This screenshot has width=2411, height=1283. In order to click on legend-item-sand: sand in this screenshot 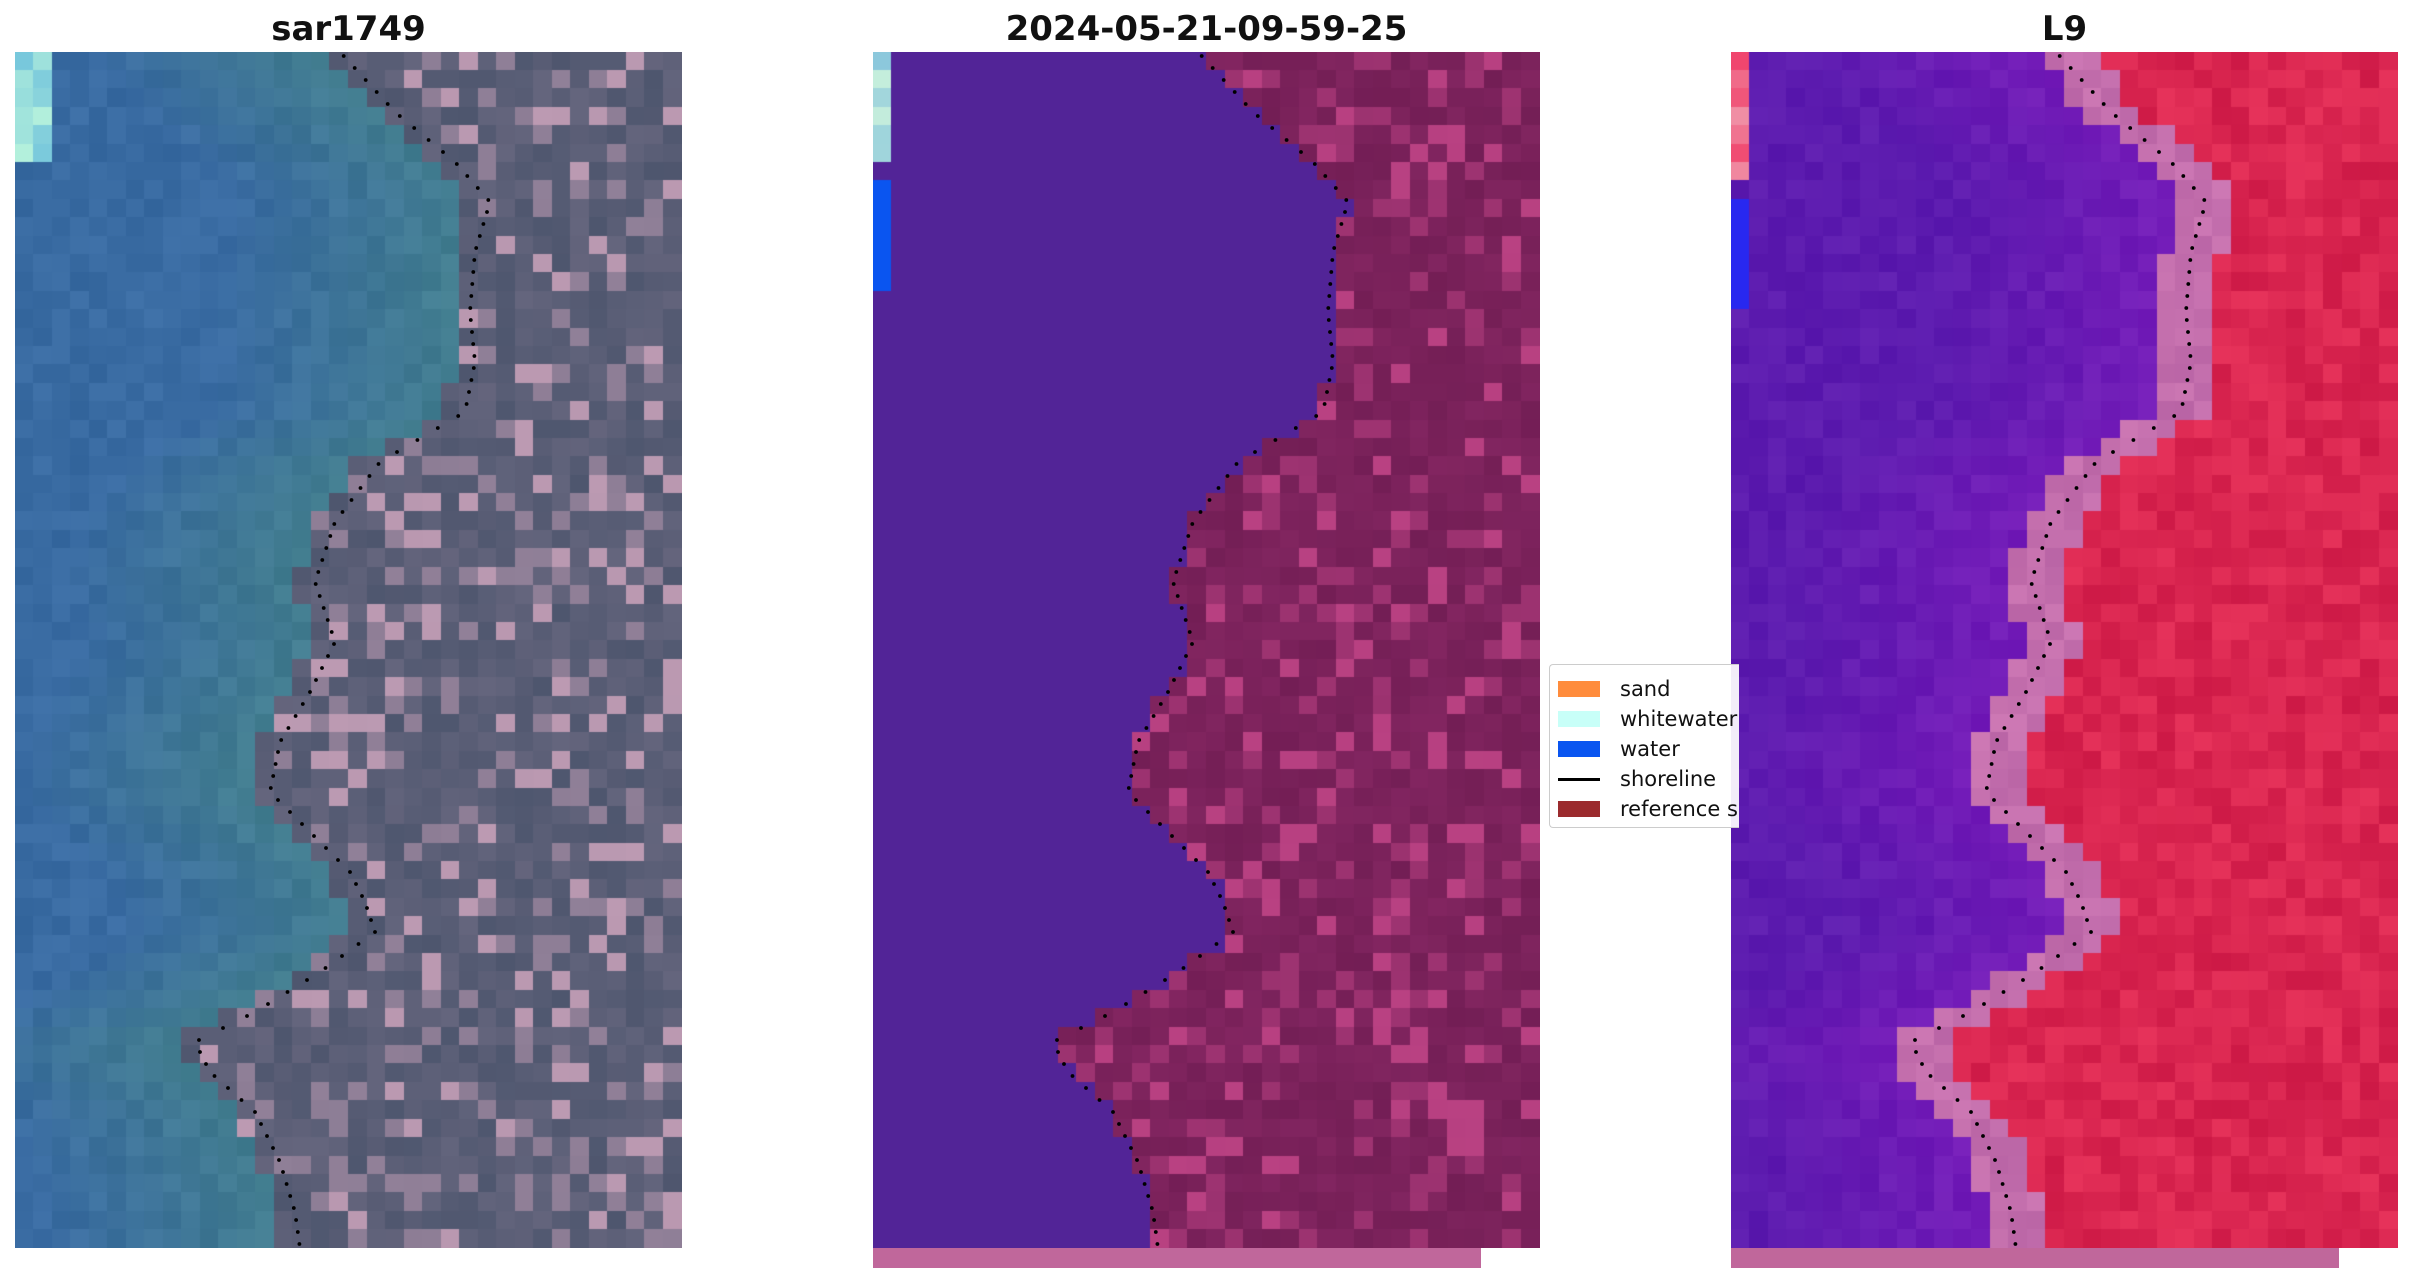, I will do `click(1610, 689)`.